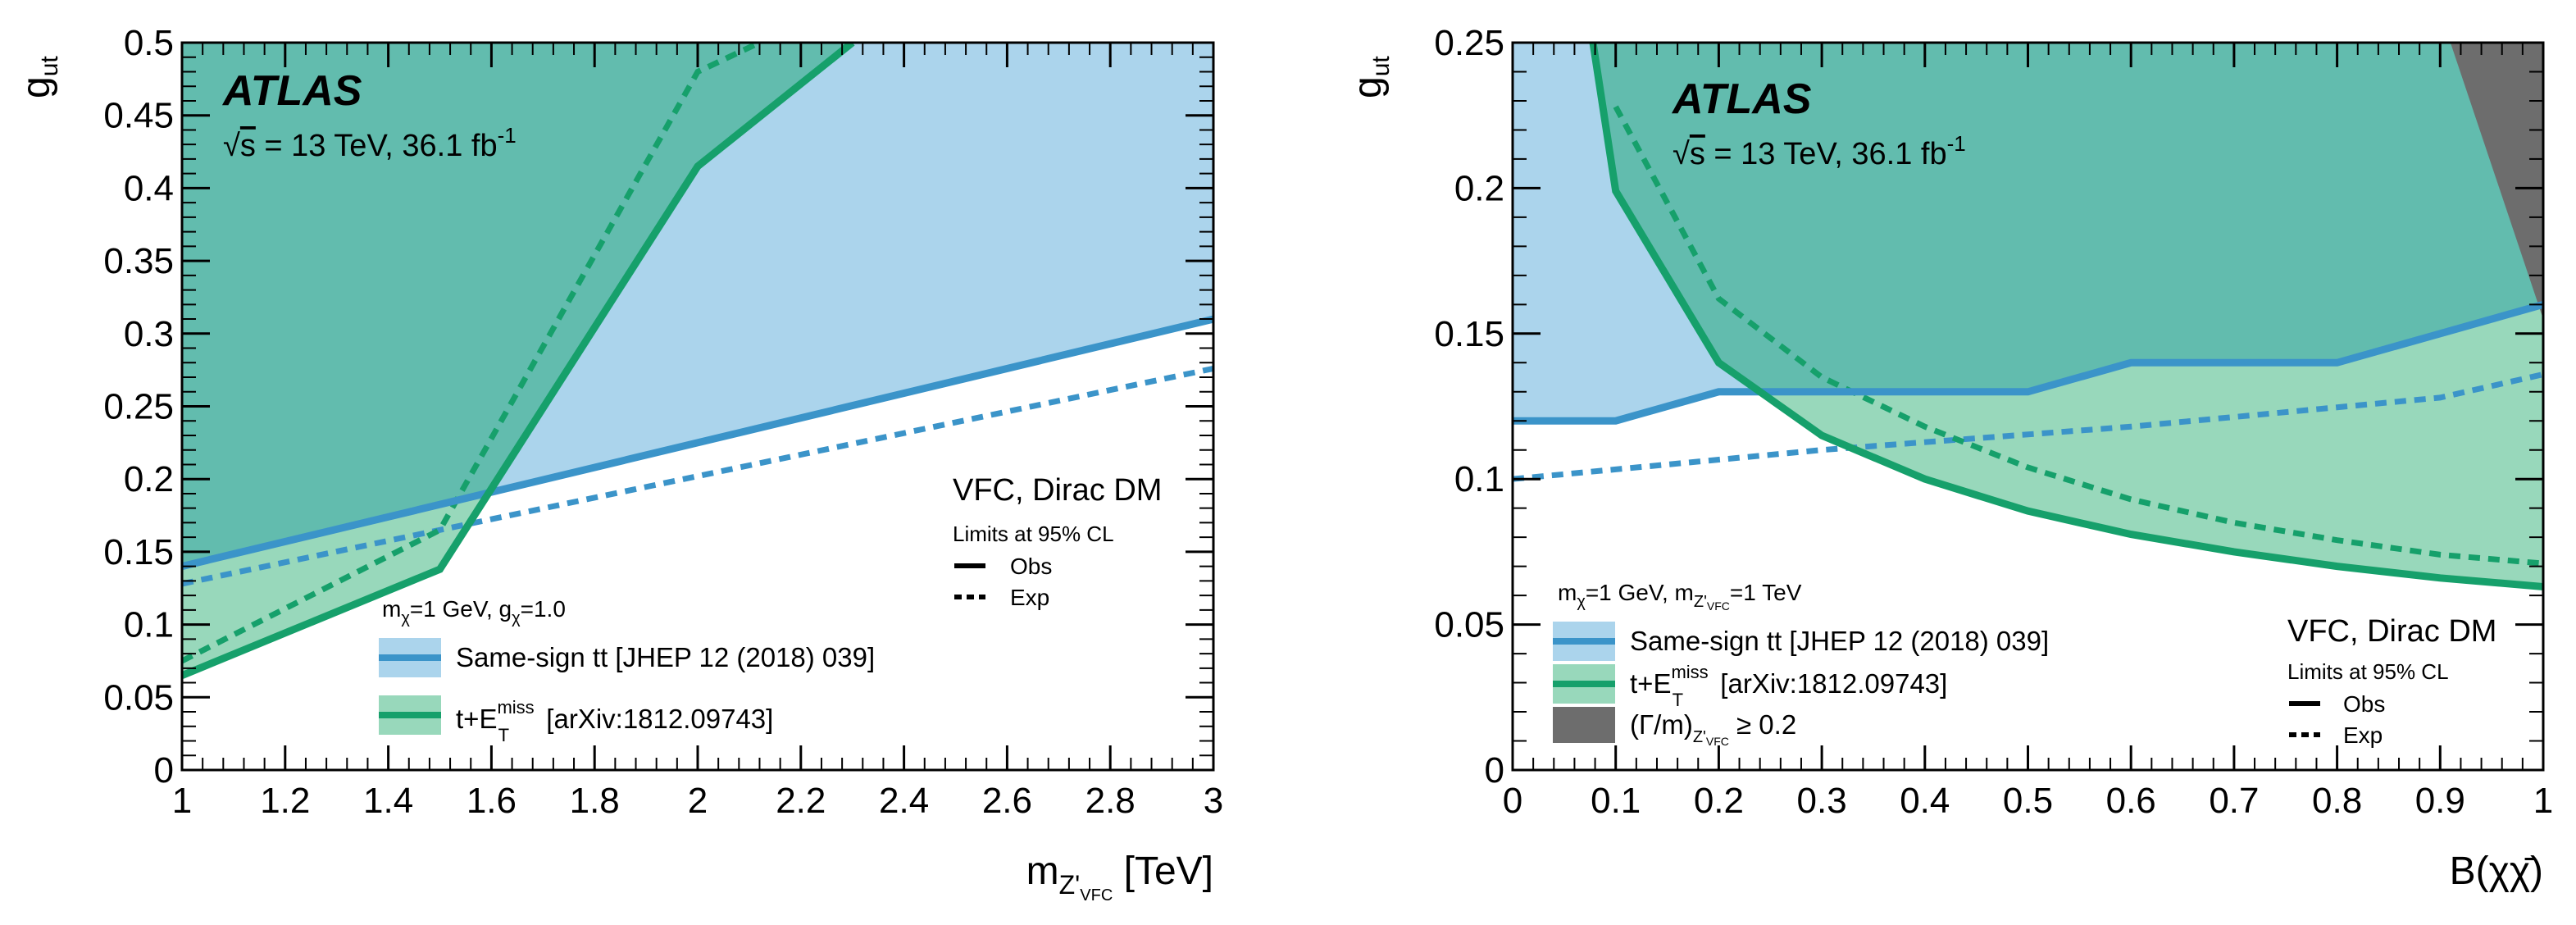  What do you see at coordinates (1822, 801) in the screenshot?
I see `x-tick-label: 0.3` at bounding box center [1822, 801].